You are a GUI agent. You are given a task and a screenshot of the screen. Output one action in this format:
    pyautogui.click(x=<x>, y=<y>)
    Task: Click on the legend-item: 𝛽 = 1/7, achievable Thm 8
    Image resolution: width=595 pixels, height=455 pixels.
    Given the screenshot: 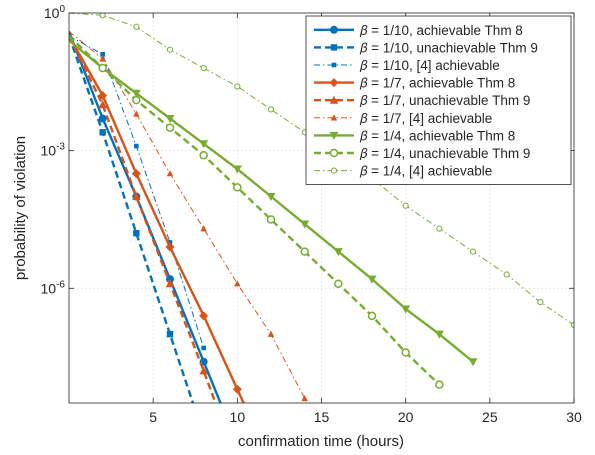 What is the action you would take?
    pyautogui.click(x=414, y=83)
    